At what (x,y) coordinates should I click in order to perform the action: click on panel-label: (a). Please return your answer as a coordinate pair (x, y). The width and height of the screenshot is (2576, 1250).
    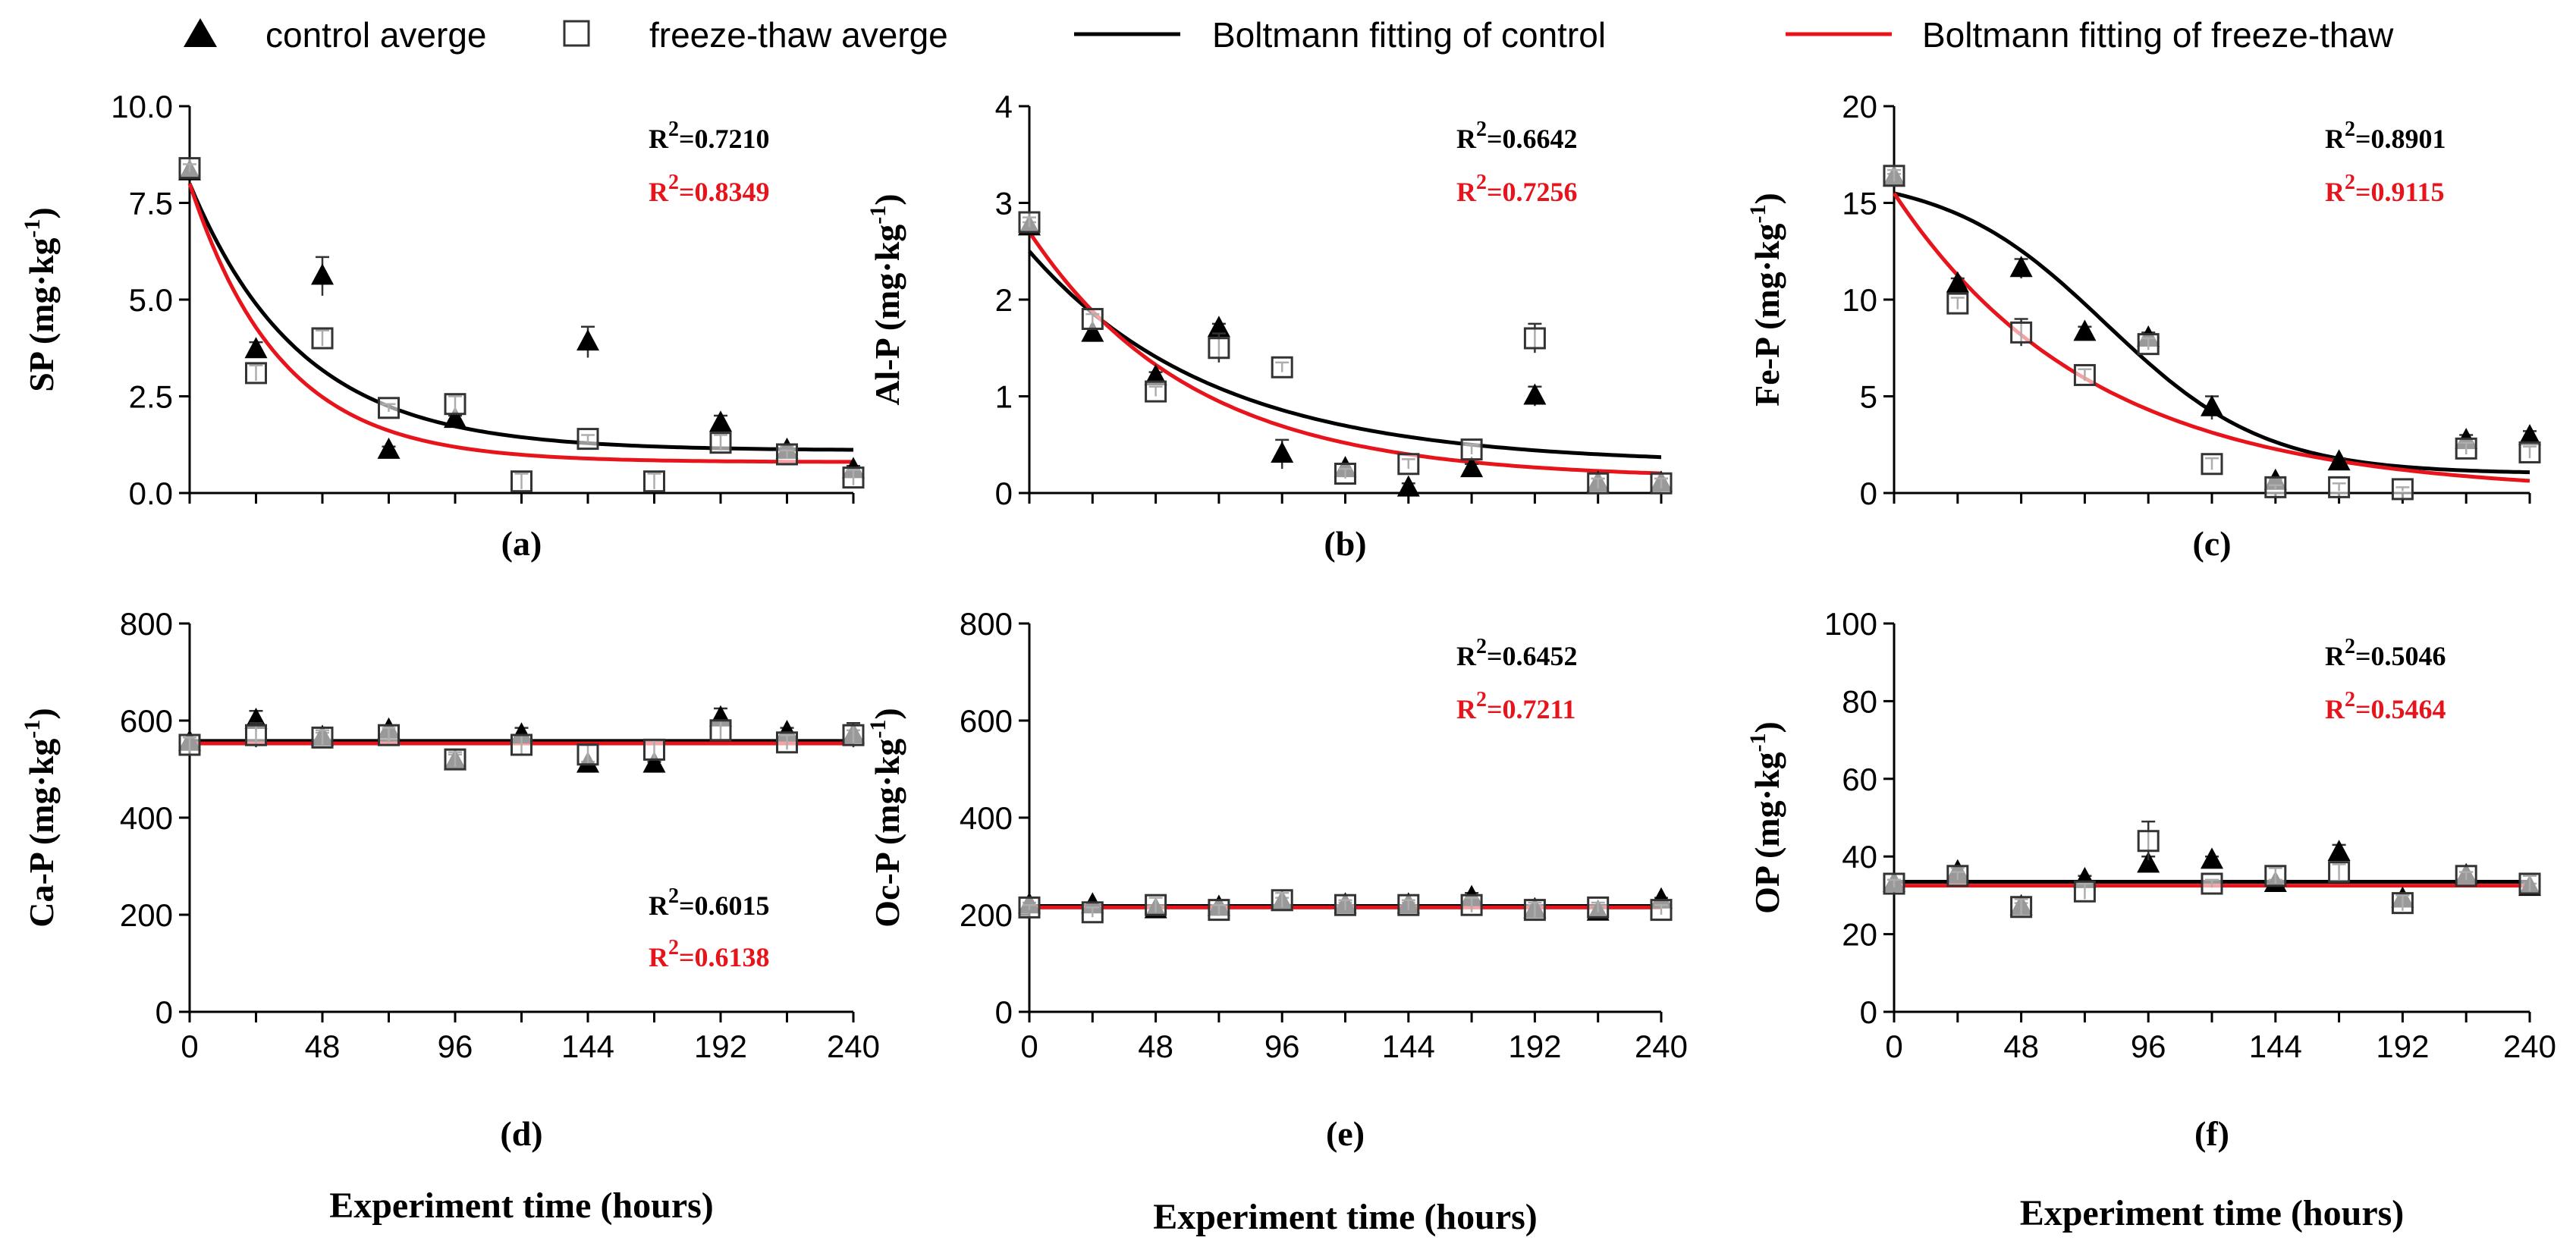
    Looking at the image, I should click on (521, 543).